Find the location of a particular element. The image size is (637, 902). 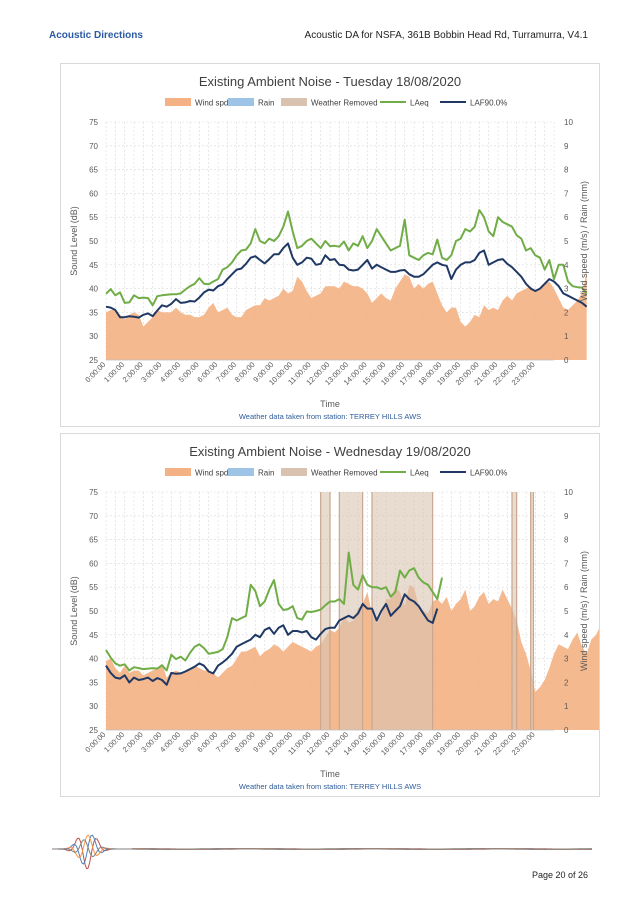

chart2-x-axis-title: Time is located at coordinates (330, 774).